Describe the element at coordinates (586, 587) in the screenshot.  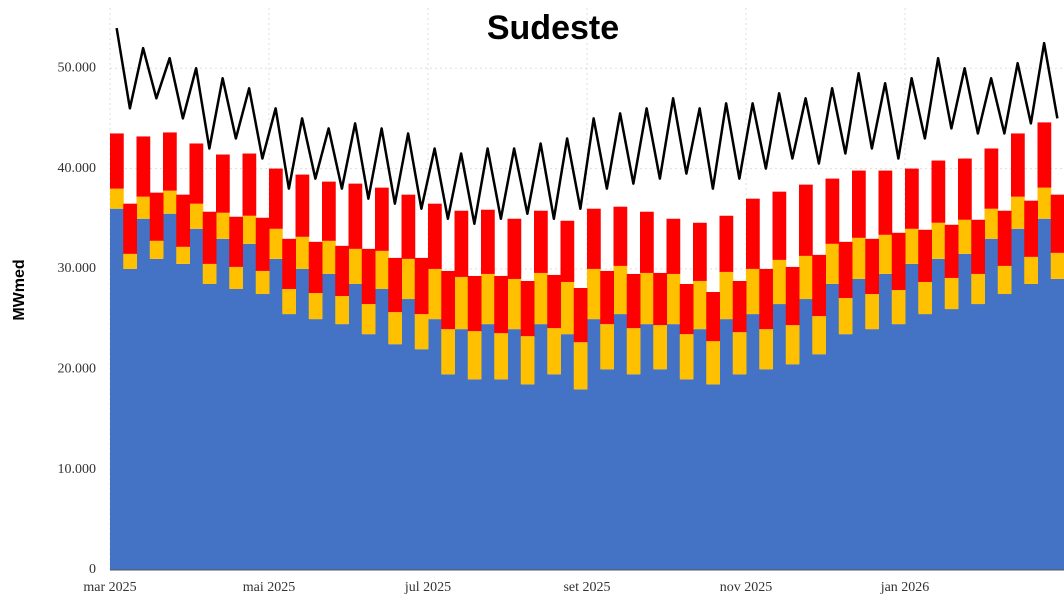
I see `x-tick-label: set 2025` at that location.